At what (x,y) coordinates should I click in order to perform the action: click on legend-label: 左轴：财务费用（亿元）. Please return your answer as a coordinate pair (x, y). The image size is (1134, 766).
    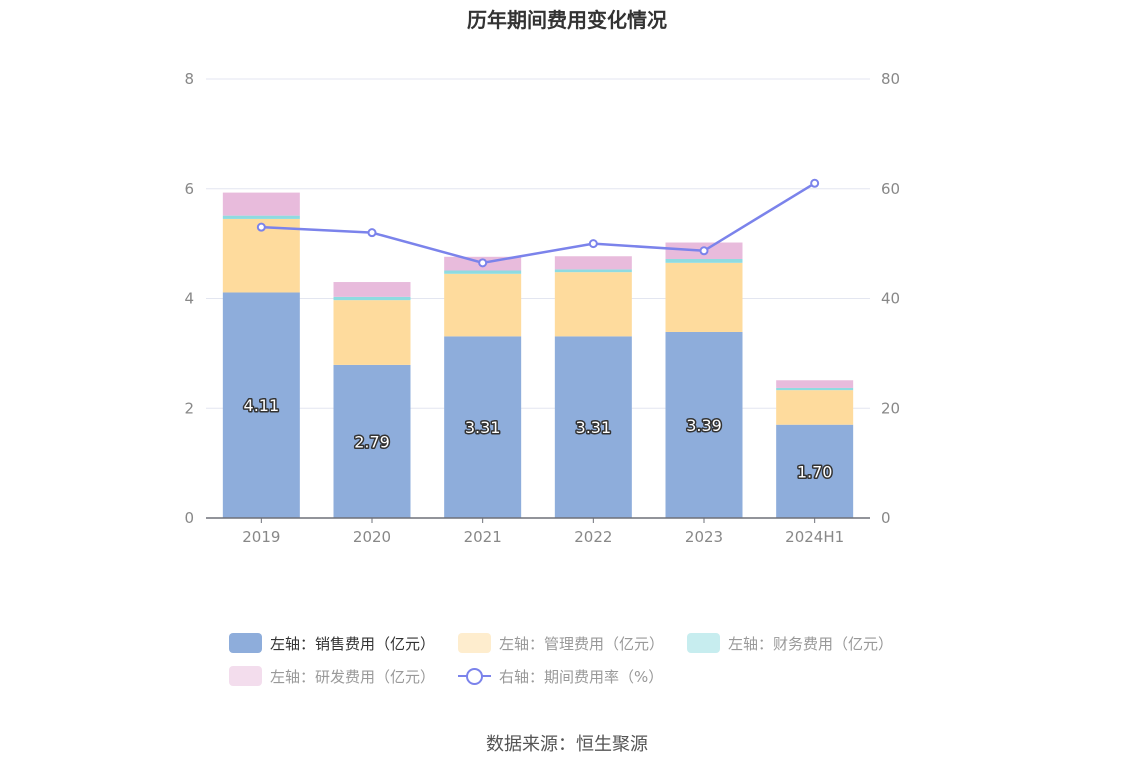
    Looking at the image, I should click on (811, 643).